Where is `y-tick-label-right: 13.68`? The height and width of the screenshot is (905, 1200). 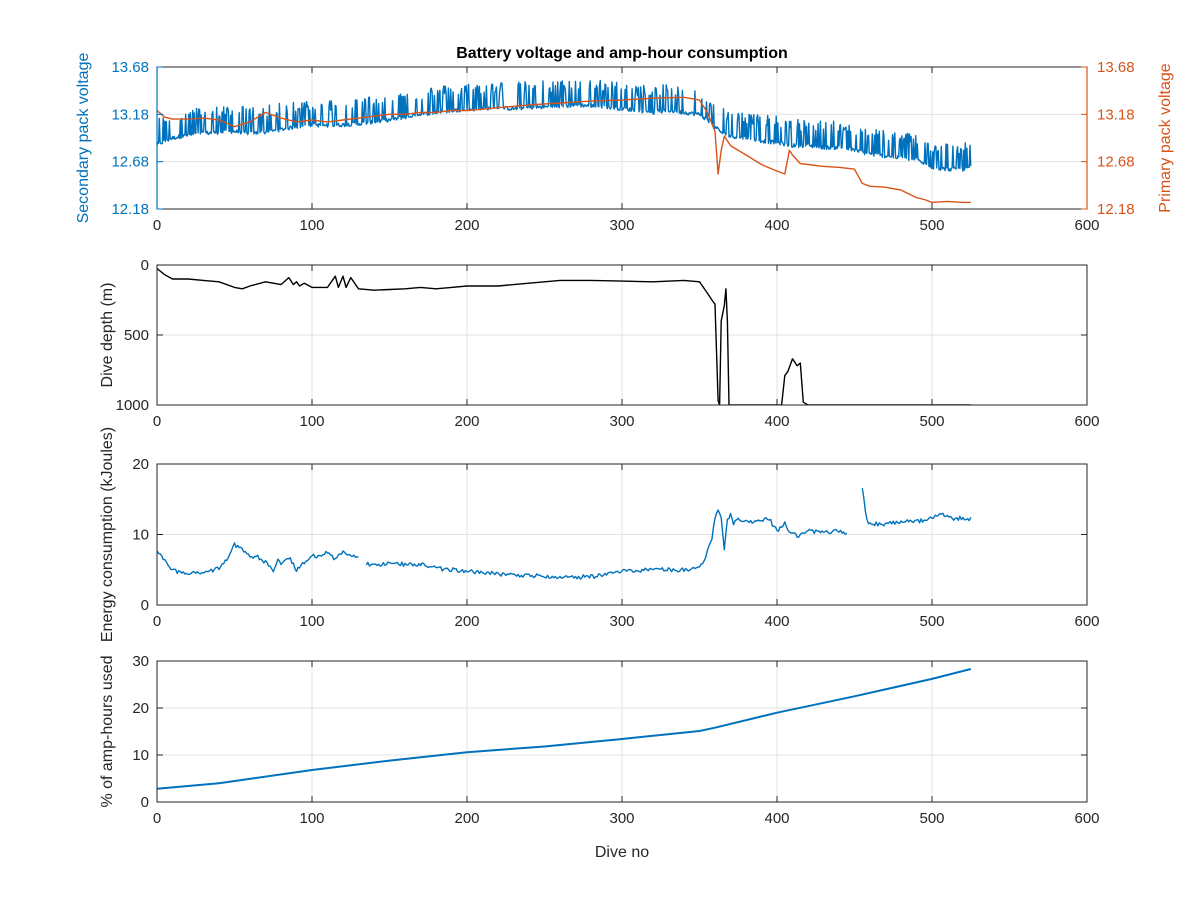 y-tick-label-right: 13.68 is located at coordinates (1116, 67).